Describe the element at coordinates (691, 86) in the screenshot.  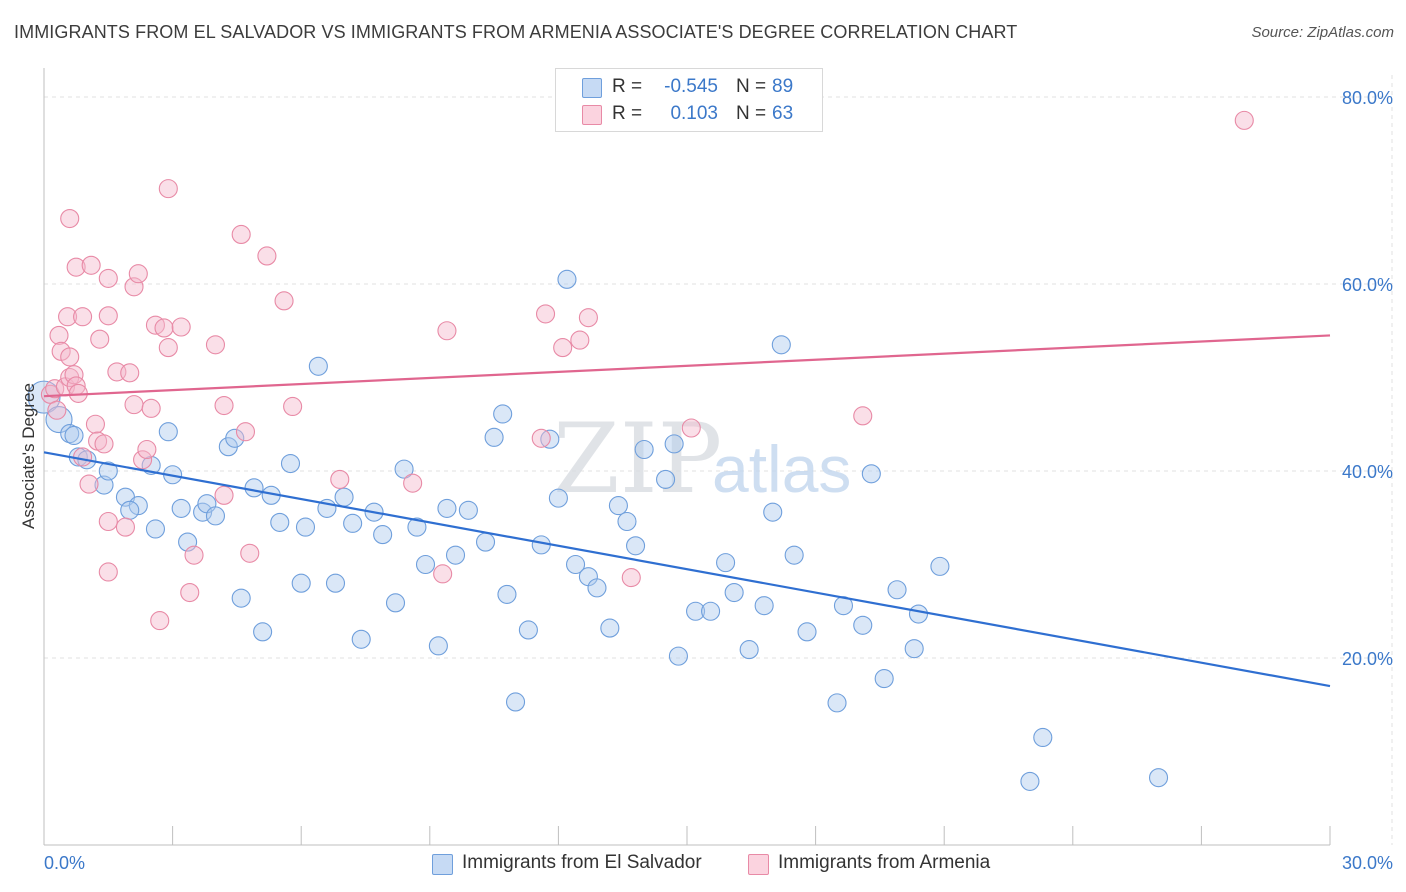
I see `legend-r-value: -0.545` at that location.